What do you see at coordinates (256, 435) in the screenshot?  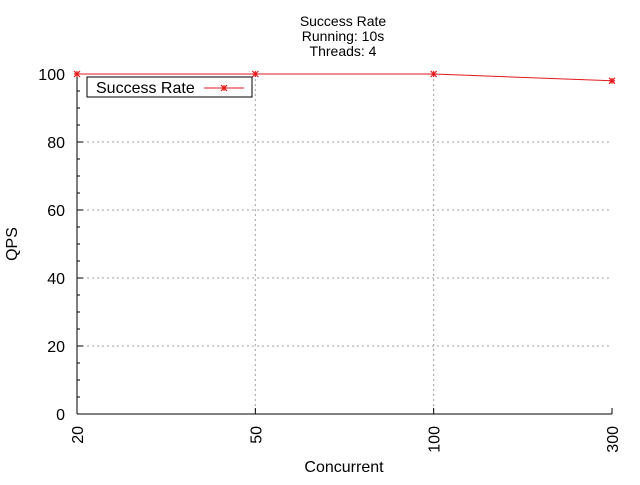 I see `x-tick-label: 50` at bounding box center [256, 435].